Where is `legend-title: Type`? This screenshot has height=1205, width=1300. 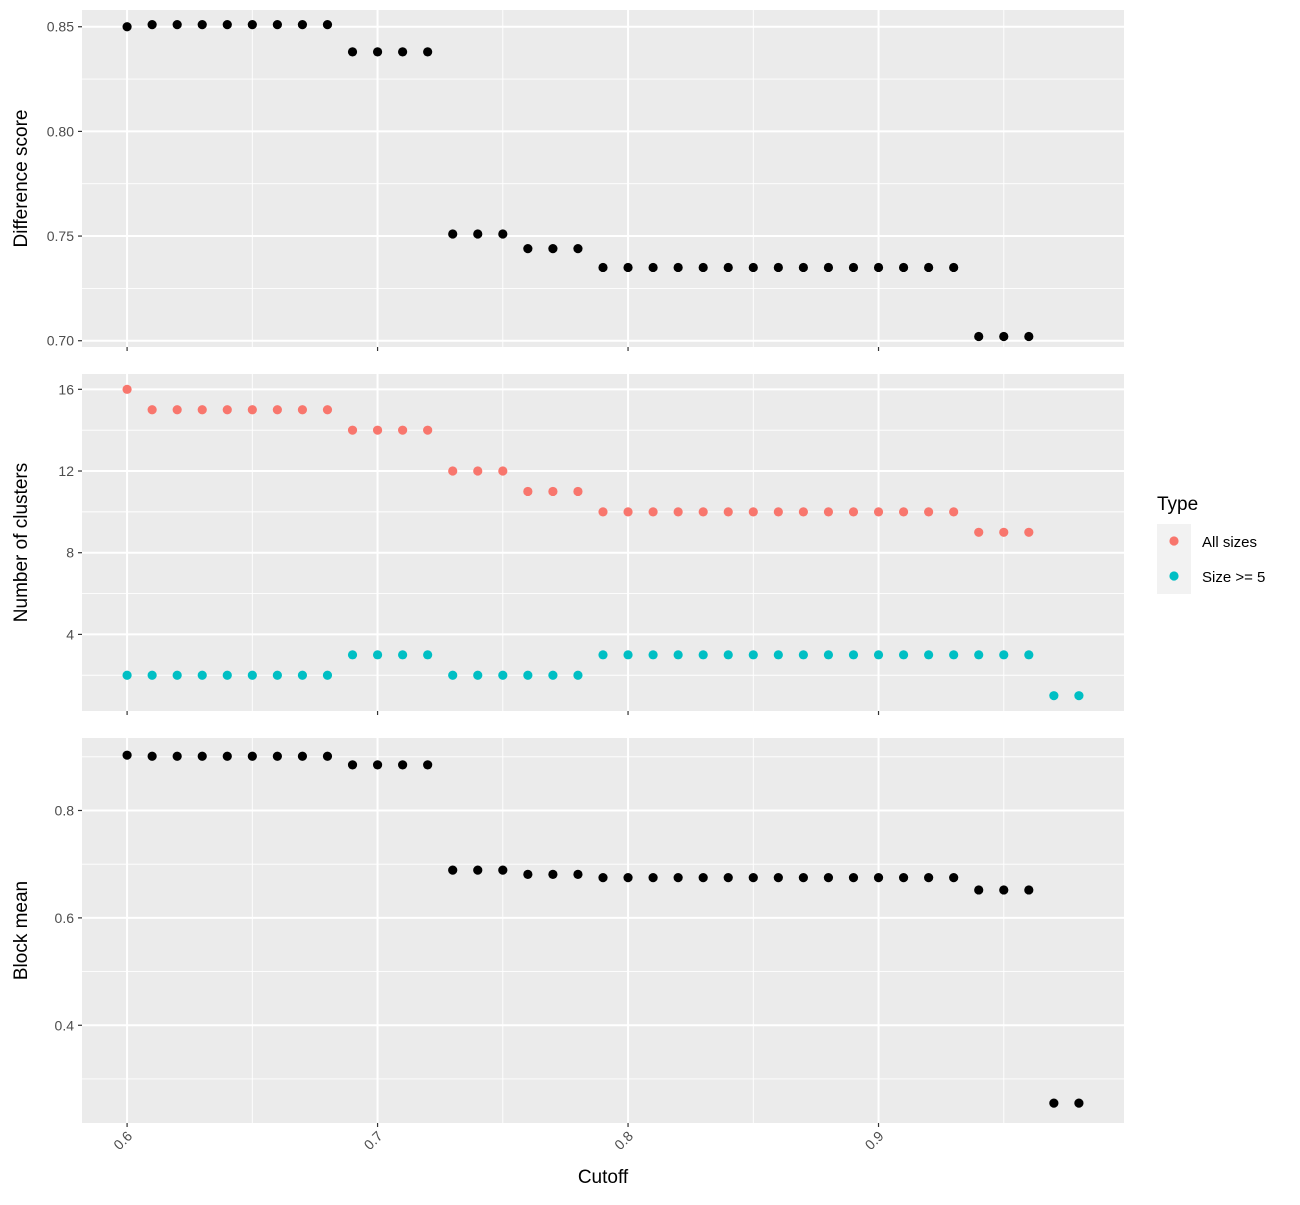 legend-title: Type is located at coordinates (1177, 504).